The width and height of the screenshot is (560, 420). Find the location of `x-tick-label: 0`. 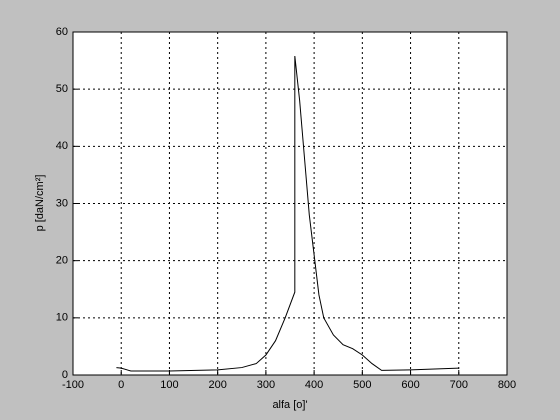

x-tick-label: 0 is located at coordinates (121, 385).